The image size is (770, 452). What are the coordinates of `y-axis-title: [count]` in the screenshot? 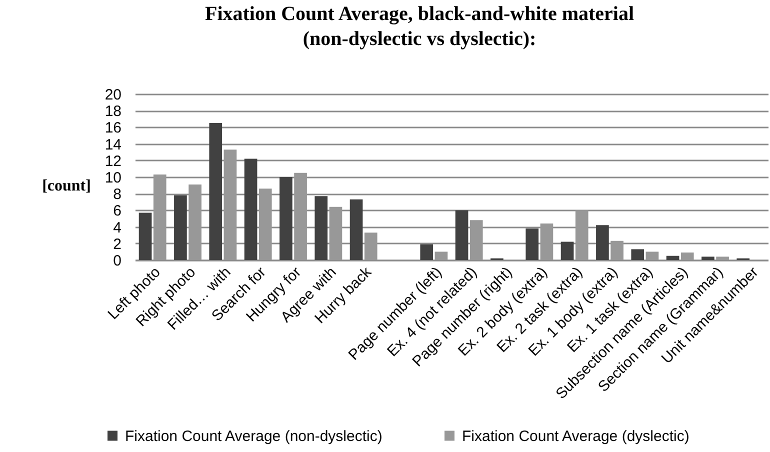 It's located at (66, 186).